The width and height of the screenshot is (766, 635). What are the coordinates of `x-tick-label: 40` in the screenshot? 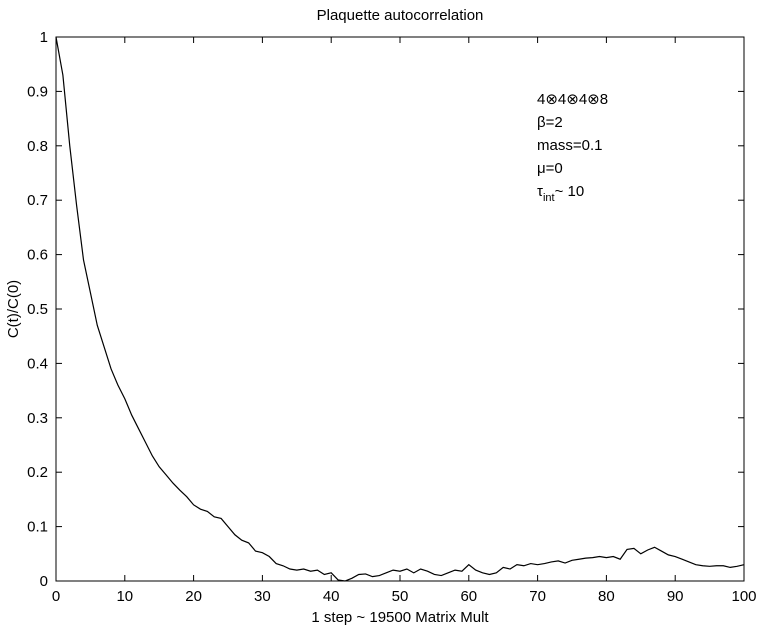 It's located at (331, 596).